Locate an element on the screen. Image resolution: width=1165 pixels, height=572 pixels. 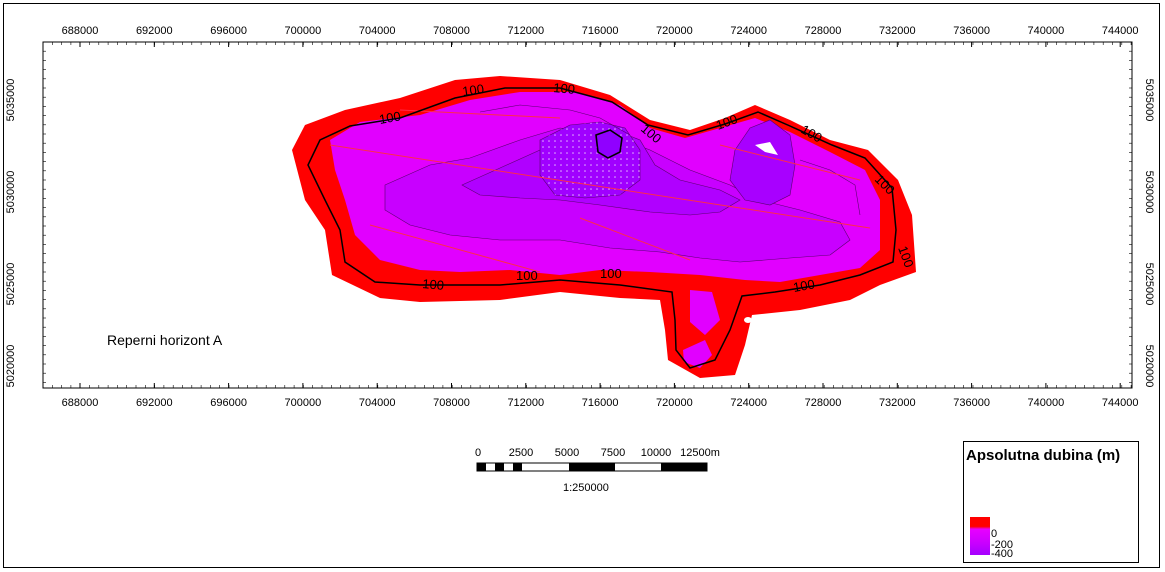
scale-bar-label: 2500 is located at coordinates (521, 453).